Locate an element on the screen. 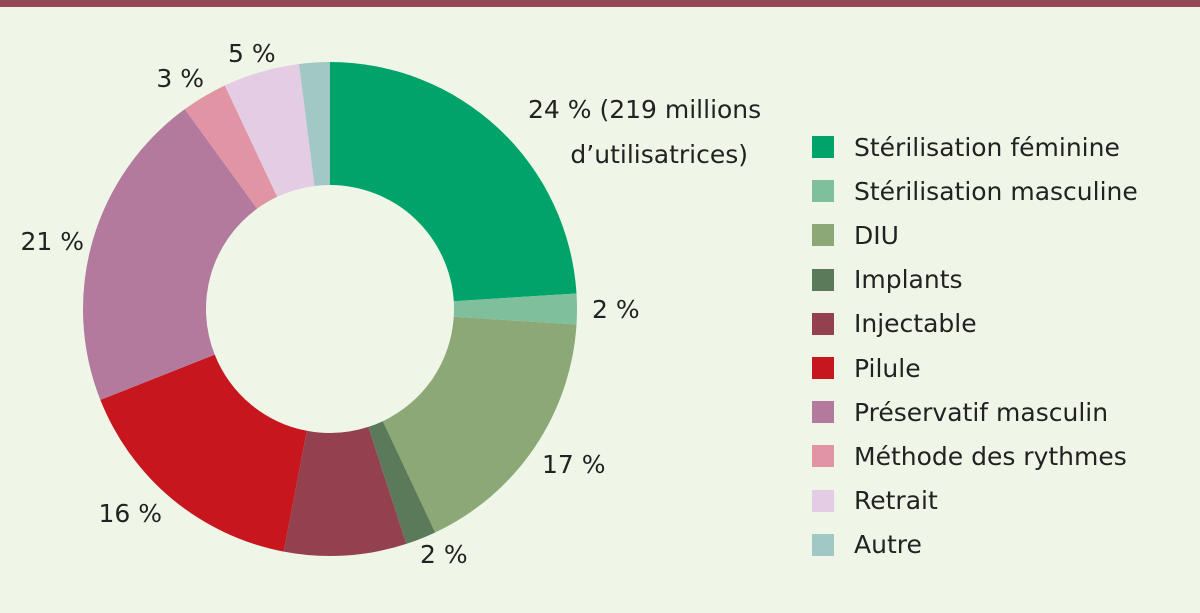 This screenshot has height=613, width=1200. legend-item: DIU is located at coordinates (975, 235).